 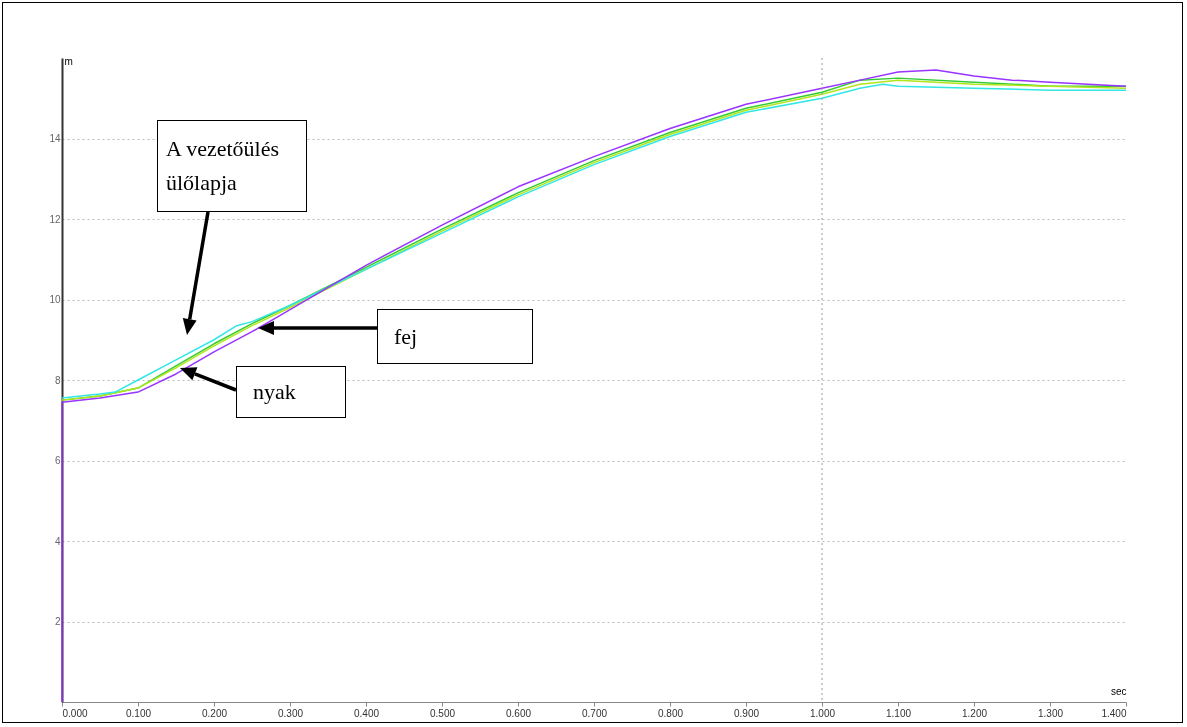 What do you see at coordinates (57, 541) in the screenshot?
I see `y-tick-label: 4` at bounding box center [57, 541].